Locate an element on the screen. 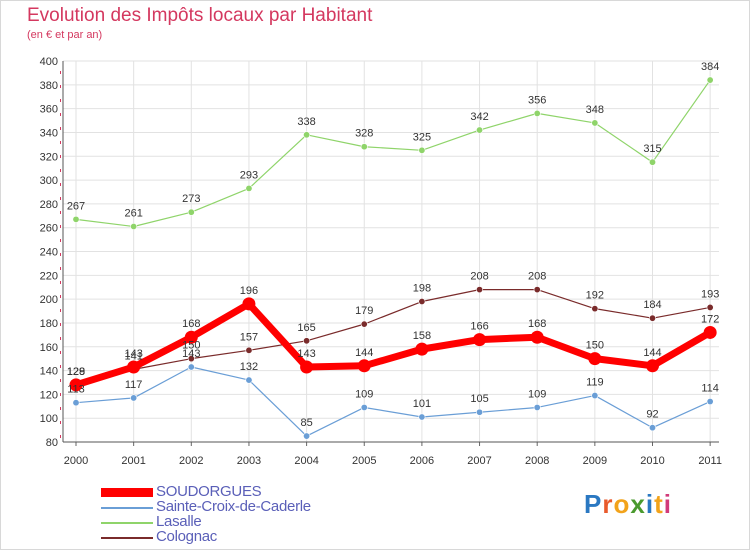 This screenshot has height=550, width=750. data-label-soudorgues: 158 is located at coordinates (422, 336).